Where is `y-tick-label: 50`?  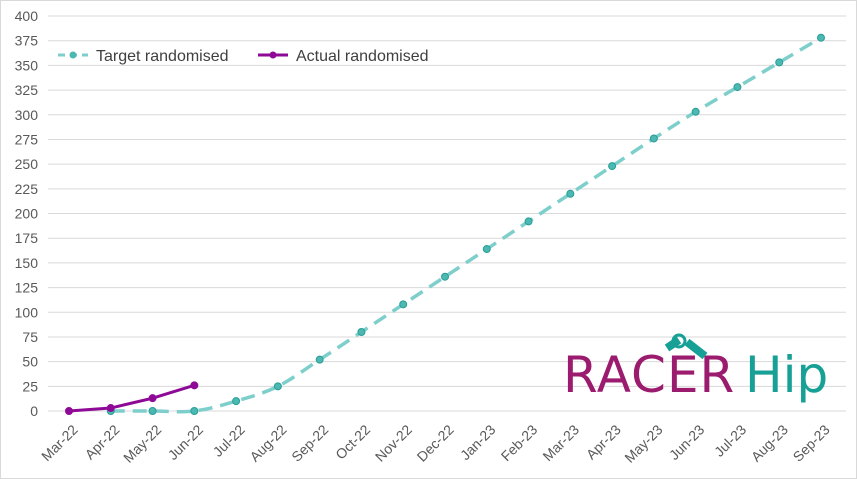
y-tick-label: 50 is located at coordinates (30, 362).